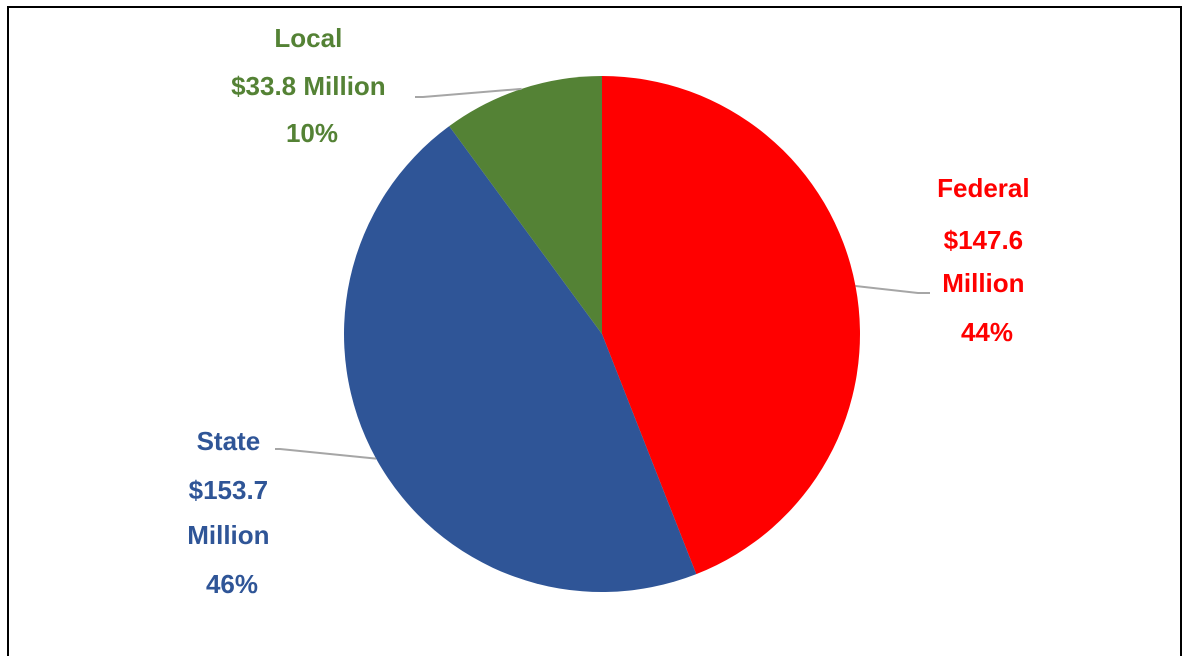 The image size is (1190, 661). What do you see at coordinates (228, 535) in the screenshot?
I see `state-label-unit: Million` at bounding box center [228, 535].